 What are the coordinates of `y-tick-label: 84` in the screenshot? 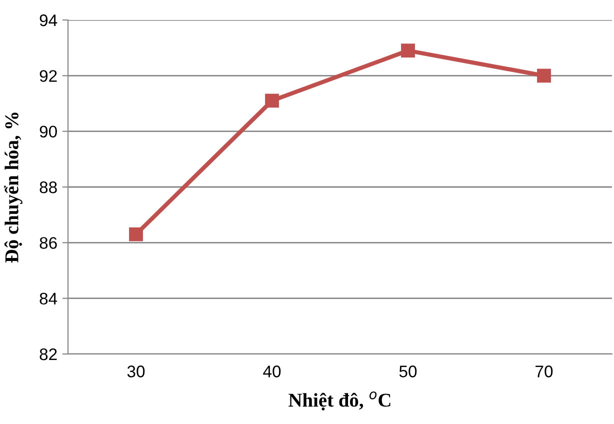 It's located at (49, 298).